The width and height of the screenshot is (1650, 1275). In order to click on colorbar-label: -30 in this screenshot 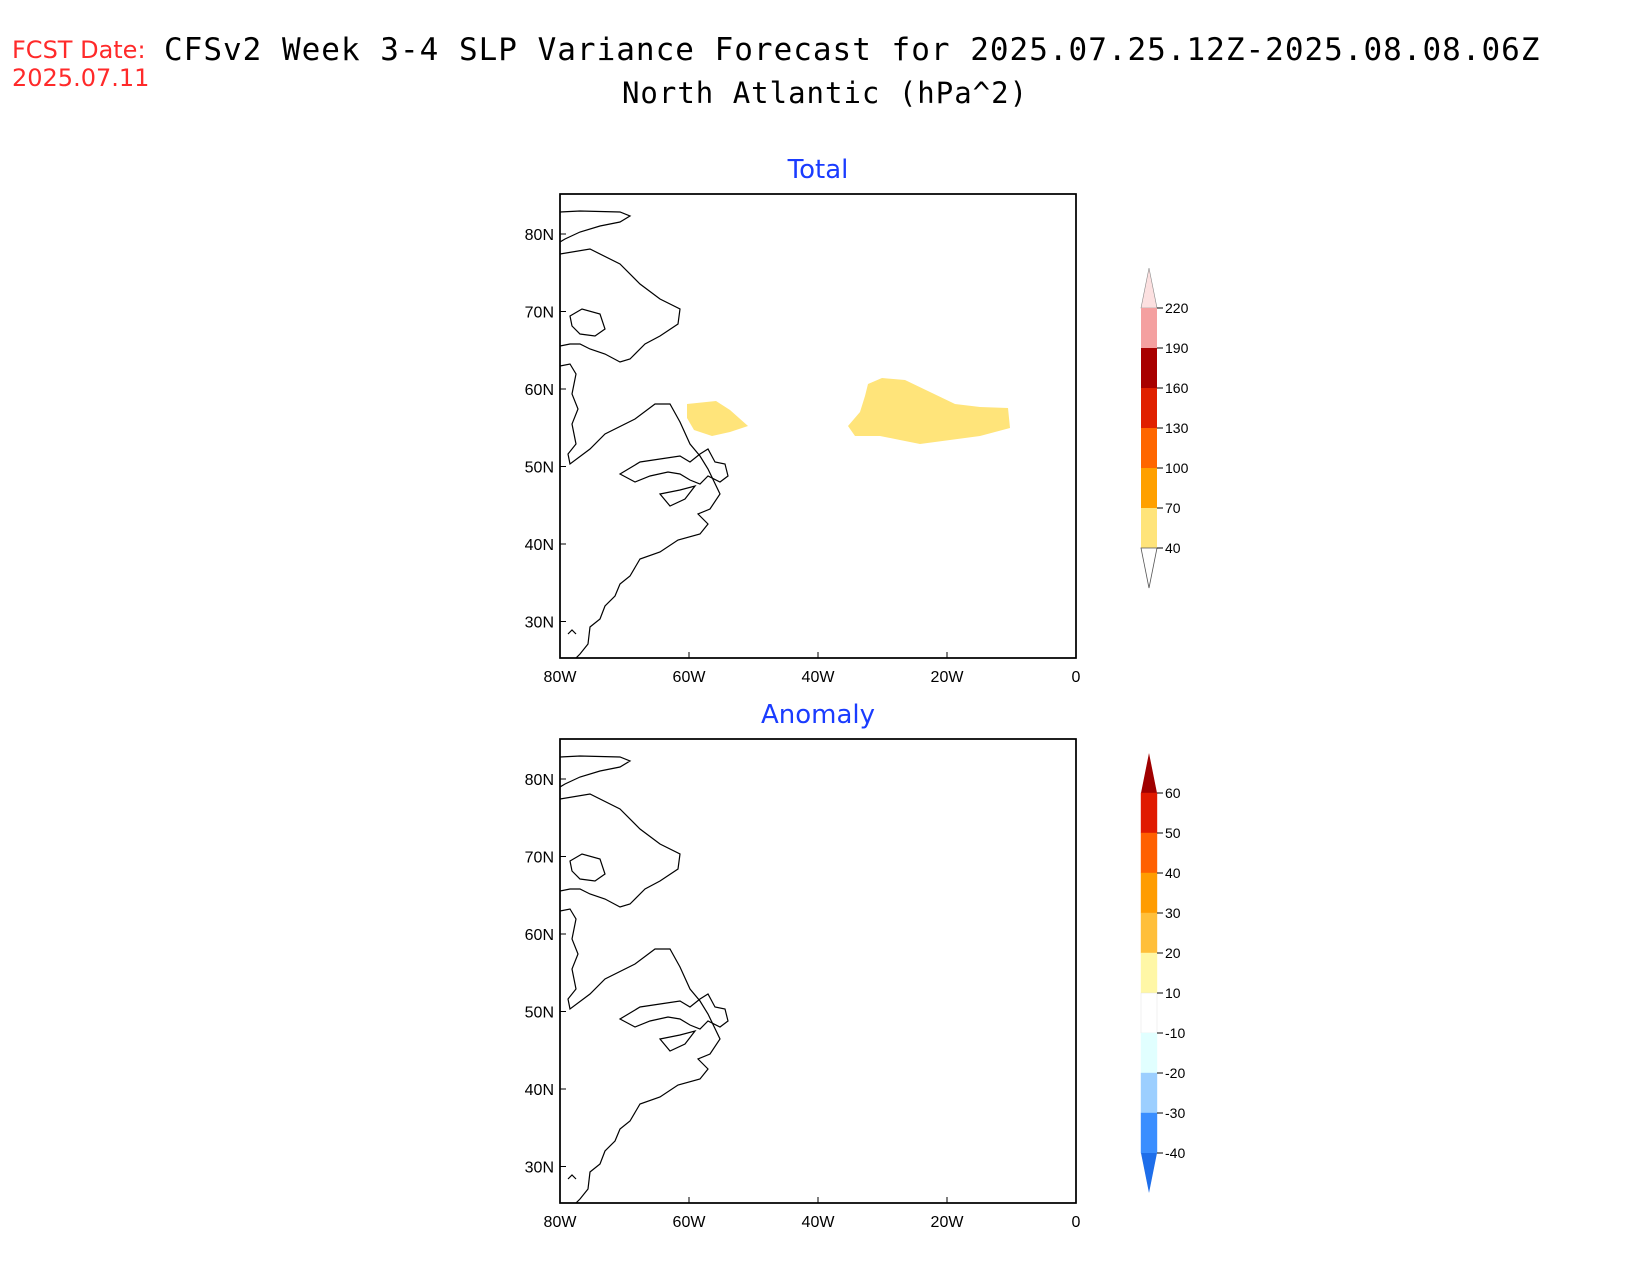, I will do `click(1175, 1113)`.